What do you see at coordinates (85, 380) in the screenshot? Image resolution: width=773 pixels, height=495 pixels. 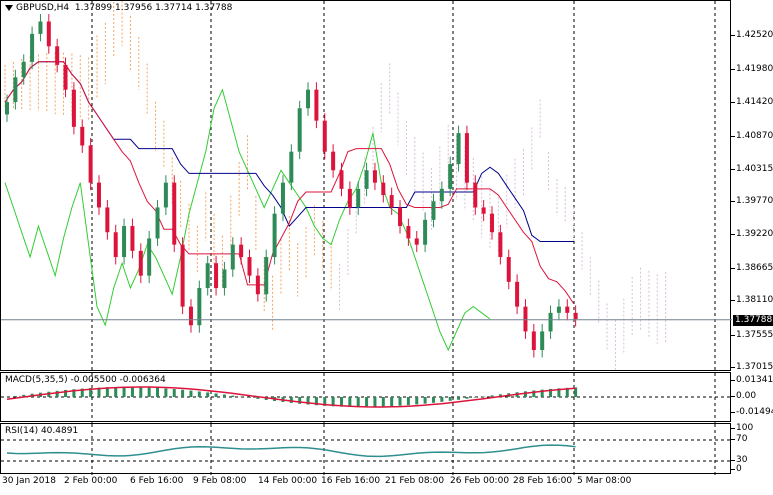 I see `macd-label: MACD(5,35,5) -0.005500 -0.006364` at bounding box center [85, 380].